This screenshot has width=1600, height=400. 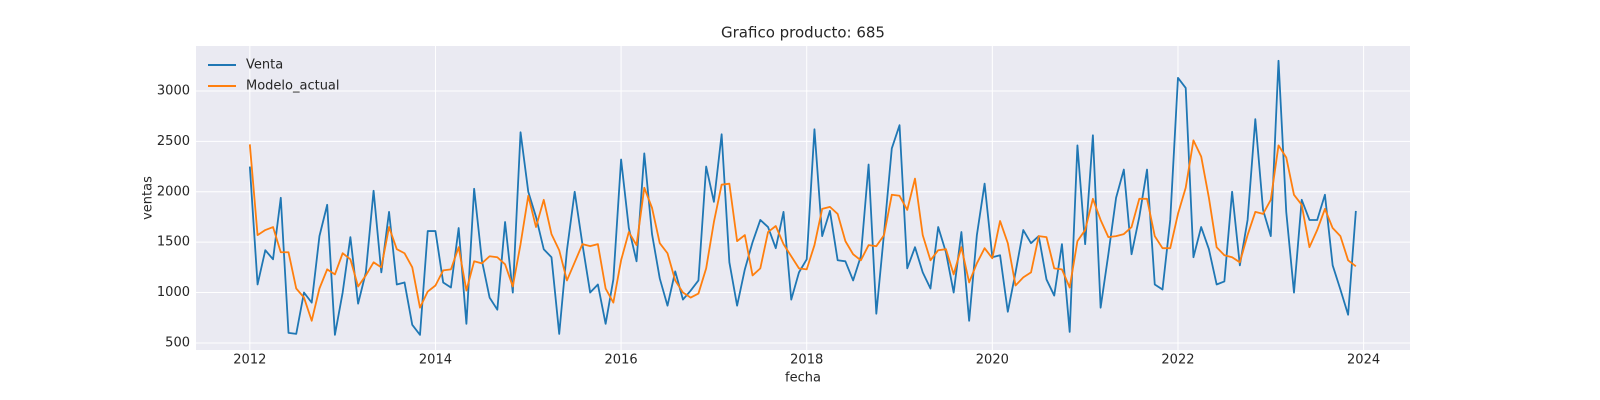 I want to click on y-tick-label: 2000, so click(x=173, y=191).